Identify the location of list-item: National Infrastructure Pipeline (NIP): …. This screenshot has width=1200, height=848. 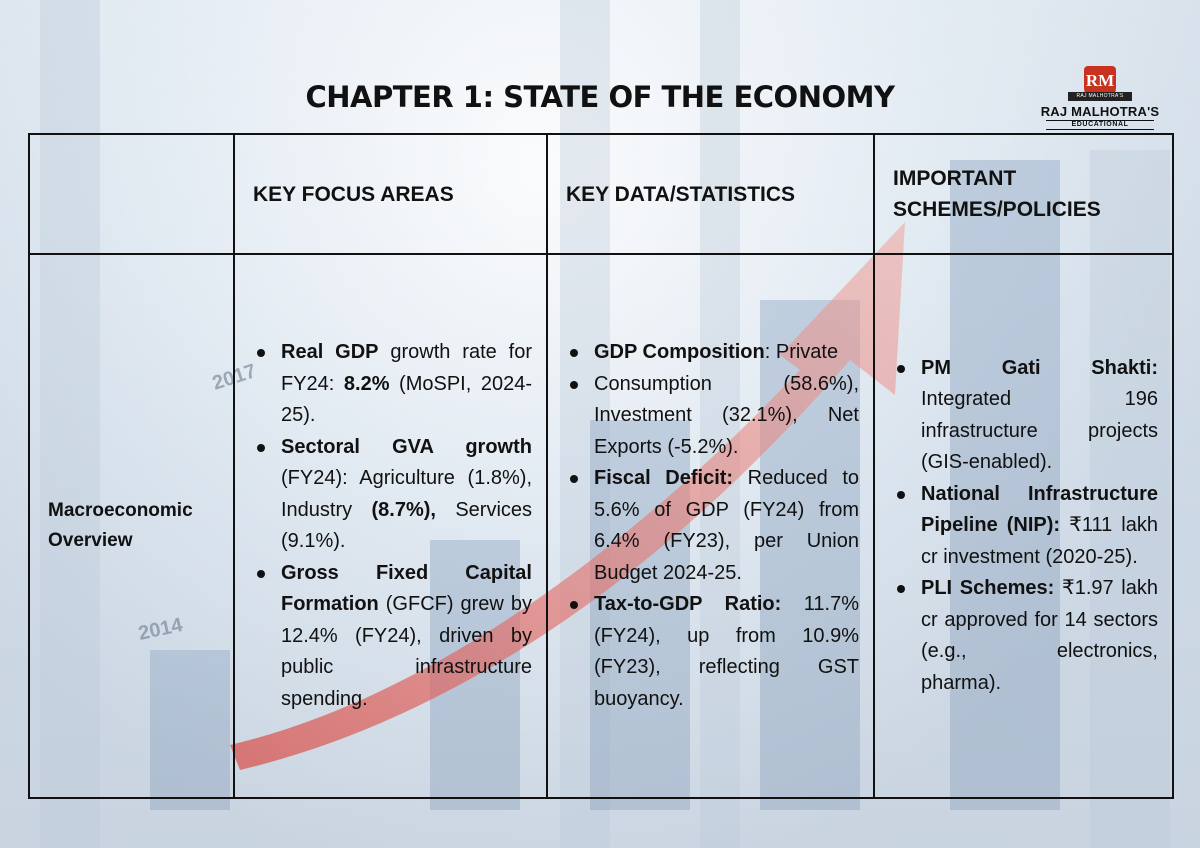
(1027, 526).